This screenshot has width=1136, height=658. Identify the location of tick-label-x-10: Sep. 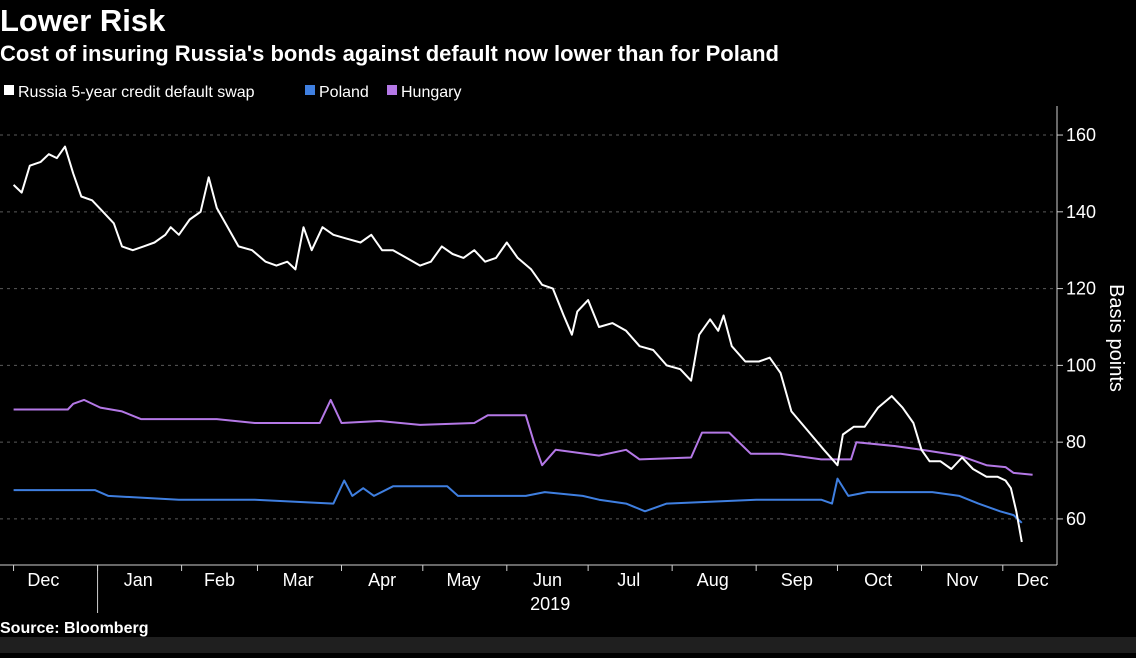
(797, 580).